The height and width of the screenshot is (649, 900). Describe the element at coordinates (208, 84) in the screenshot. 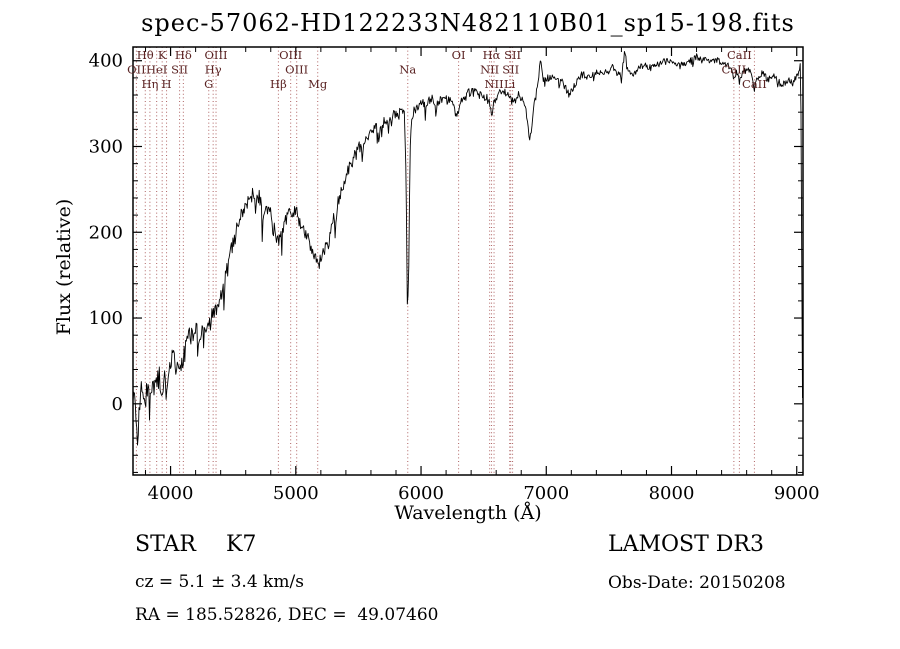

I see `line-label-G: G` at that location.